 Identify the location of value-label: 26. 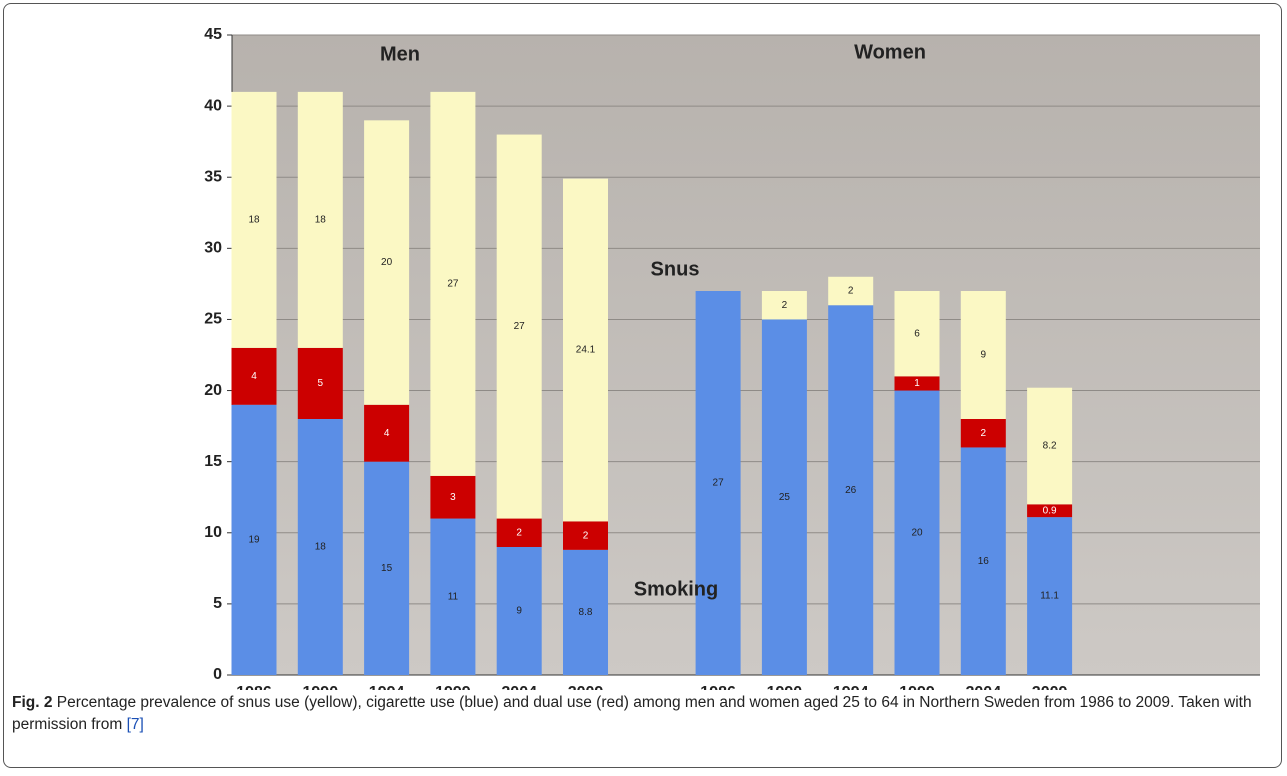
(851, 490).